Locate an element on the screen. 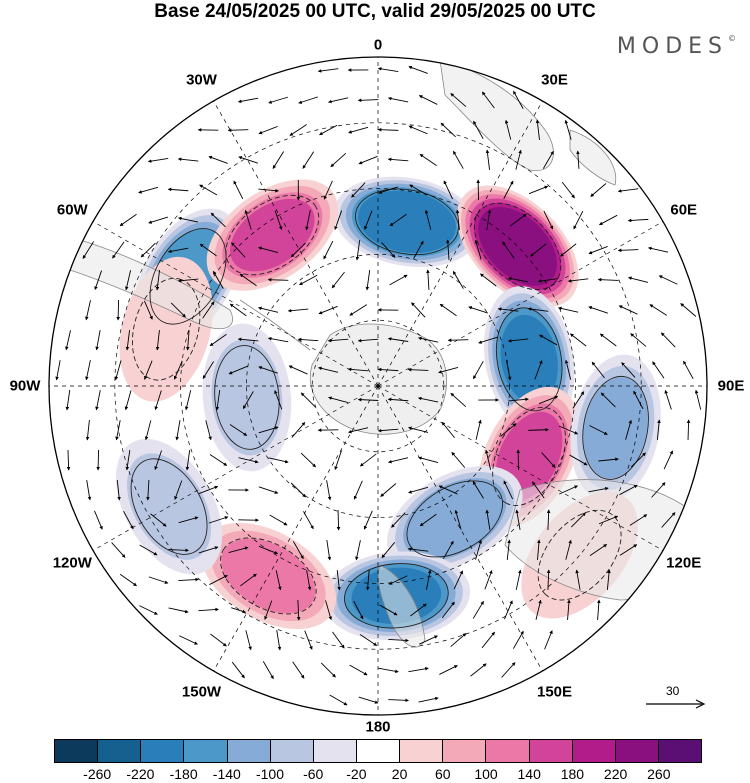 This screenshot has width=750, height=783. colorbar-tick-label: 220 is located at coordinates (615, 774).